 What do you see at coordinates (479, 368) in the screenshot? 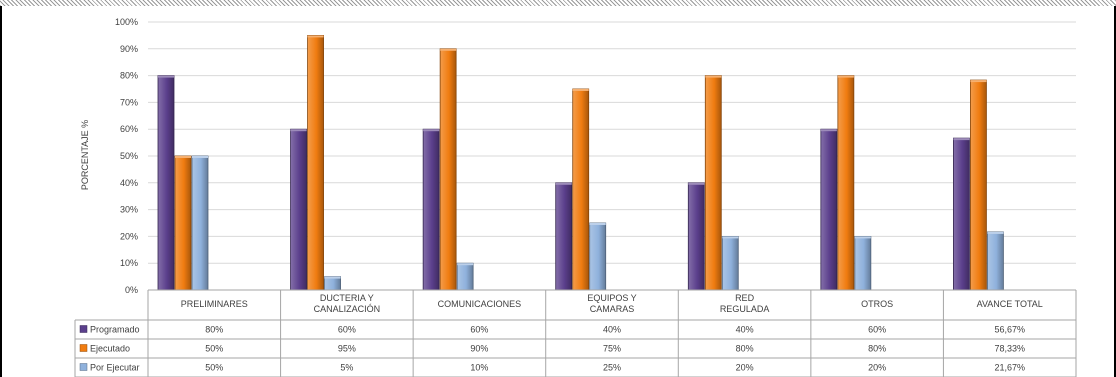
I see `data-label: 10%` at bounding box center [479, 368].